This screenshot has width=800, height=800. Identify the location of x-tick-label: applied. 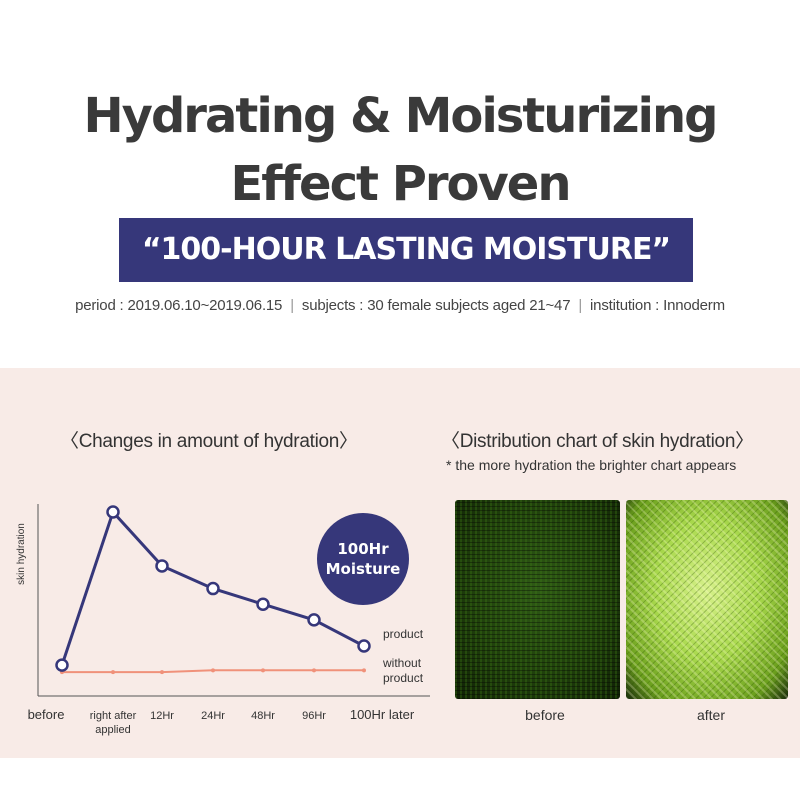
(112, 730).